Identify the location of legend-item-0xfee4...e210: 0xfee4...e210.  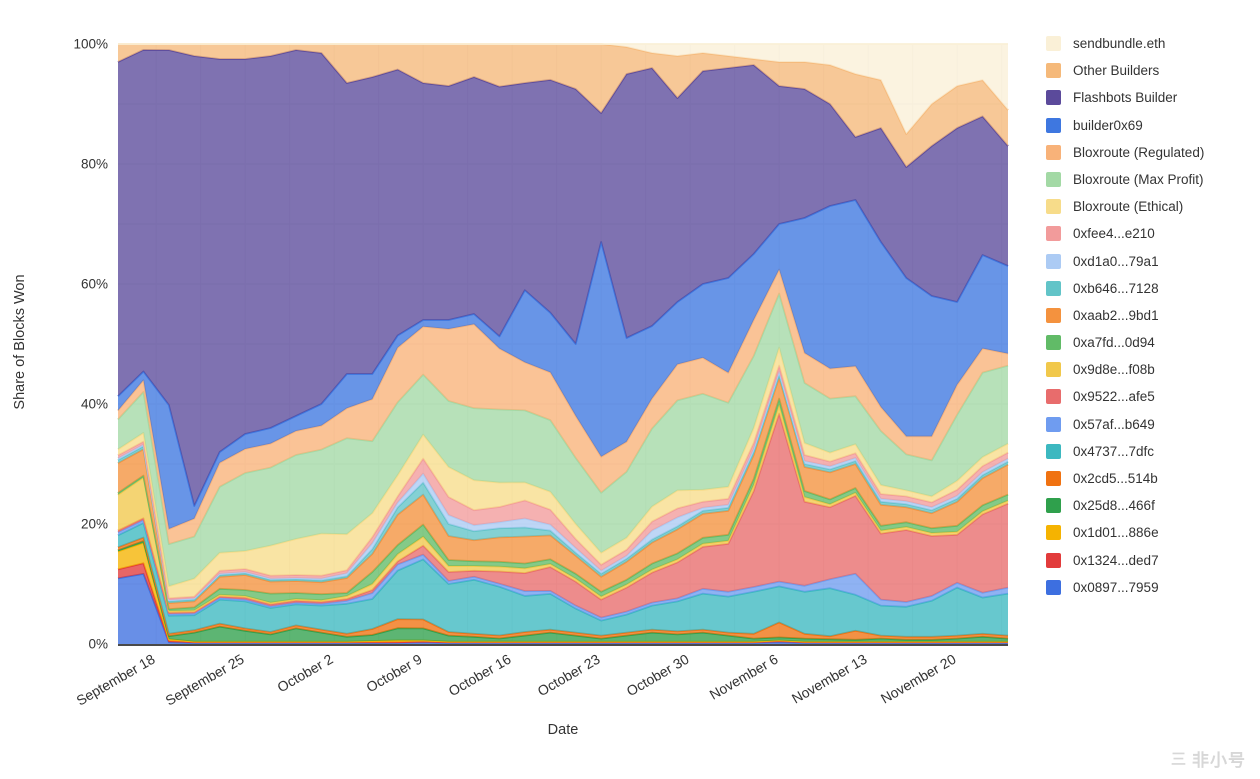
(1125, 233).